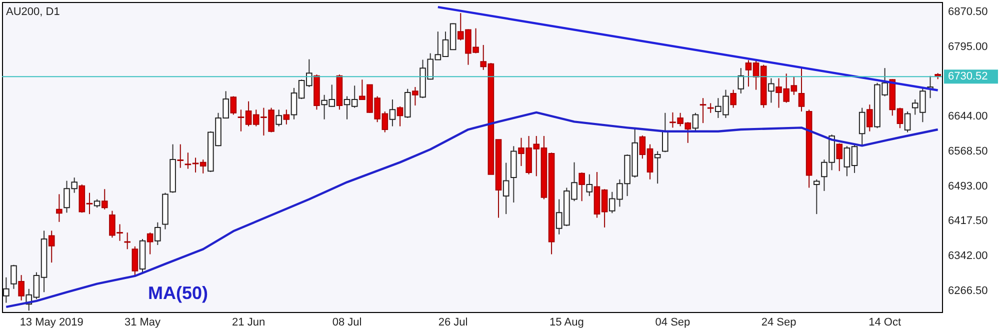 The image size is (1000, 335). What do you see at coordinates (968, 256) in the screenshot?
I see `y-tick-label: 6342.00` at bounding box center [968, 256].